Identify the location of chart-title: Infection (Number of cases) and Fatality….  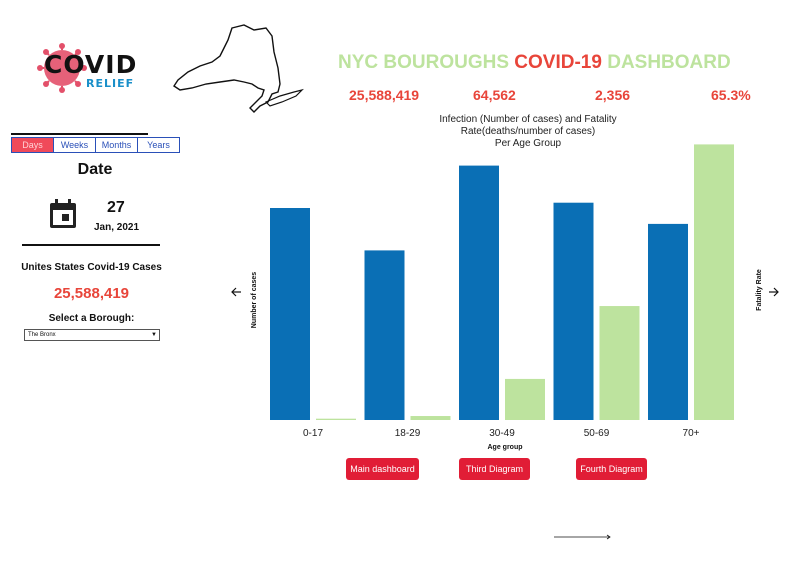
(528, 132).